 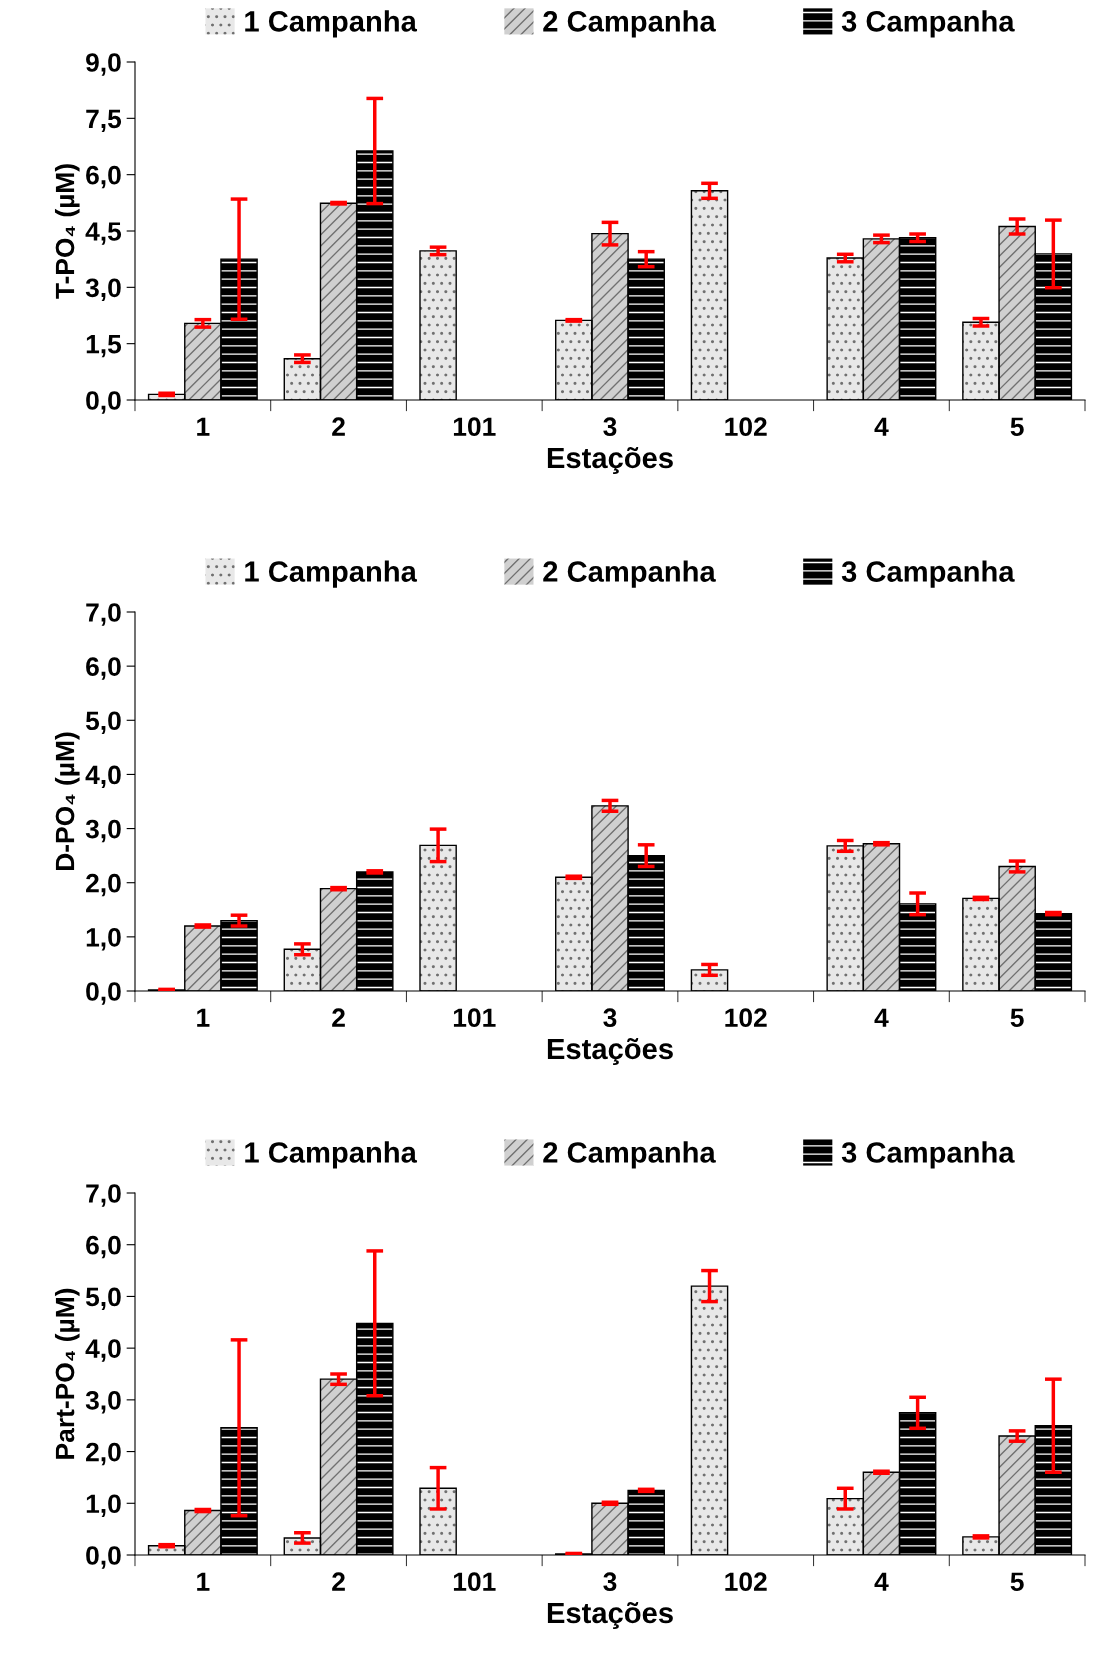 I want to click on y-axis-title: T-PO₄ (µM), so click(x=67, y=231).